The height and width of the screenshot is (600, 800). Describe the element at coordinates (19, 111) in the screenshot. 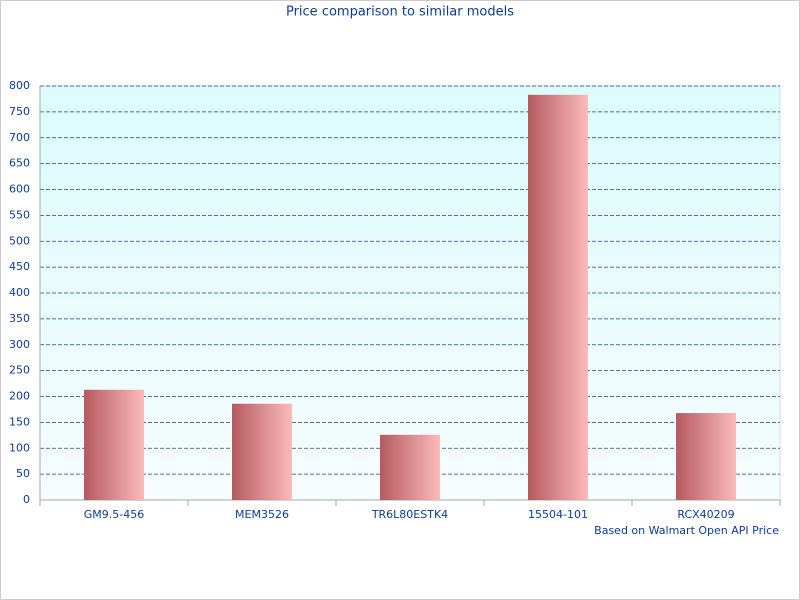

I see `y-tick-label: 750` at that location.